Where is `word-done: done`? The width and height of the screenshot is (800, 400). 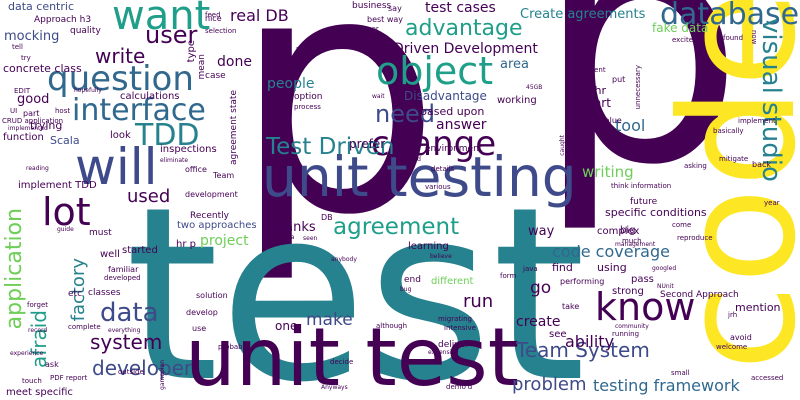 word-done: done is located at coordinates (234, 62).